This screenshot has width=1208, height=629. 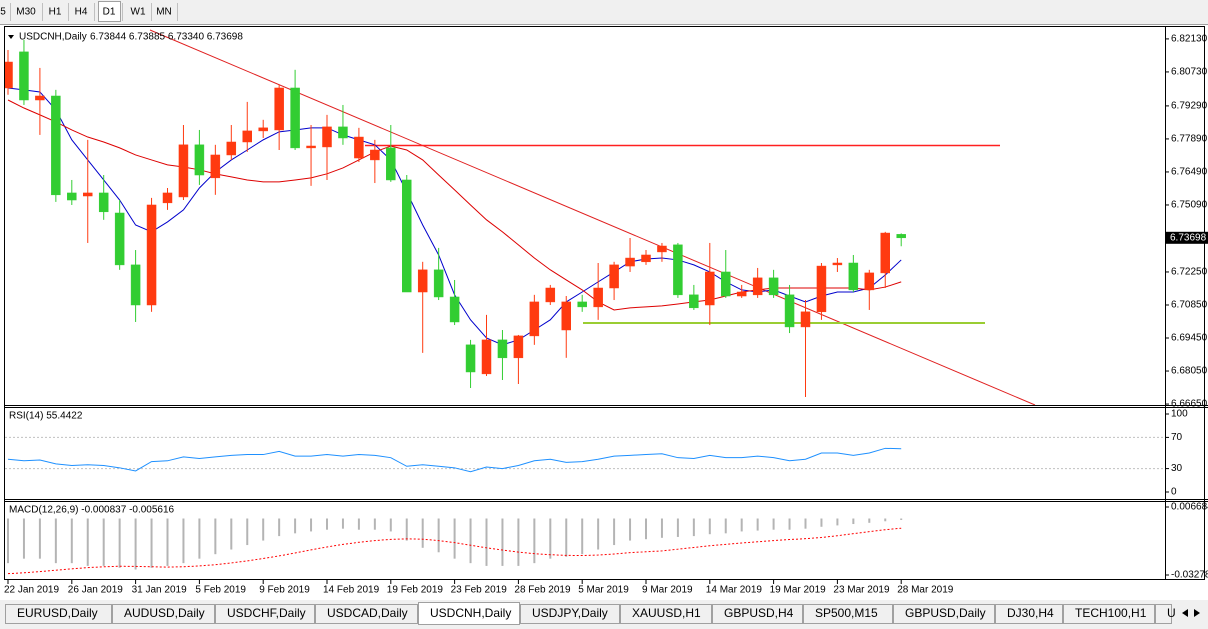 I want to click on y-tick-label: 70, so click(x=1177, y=437).